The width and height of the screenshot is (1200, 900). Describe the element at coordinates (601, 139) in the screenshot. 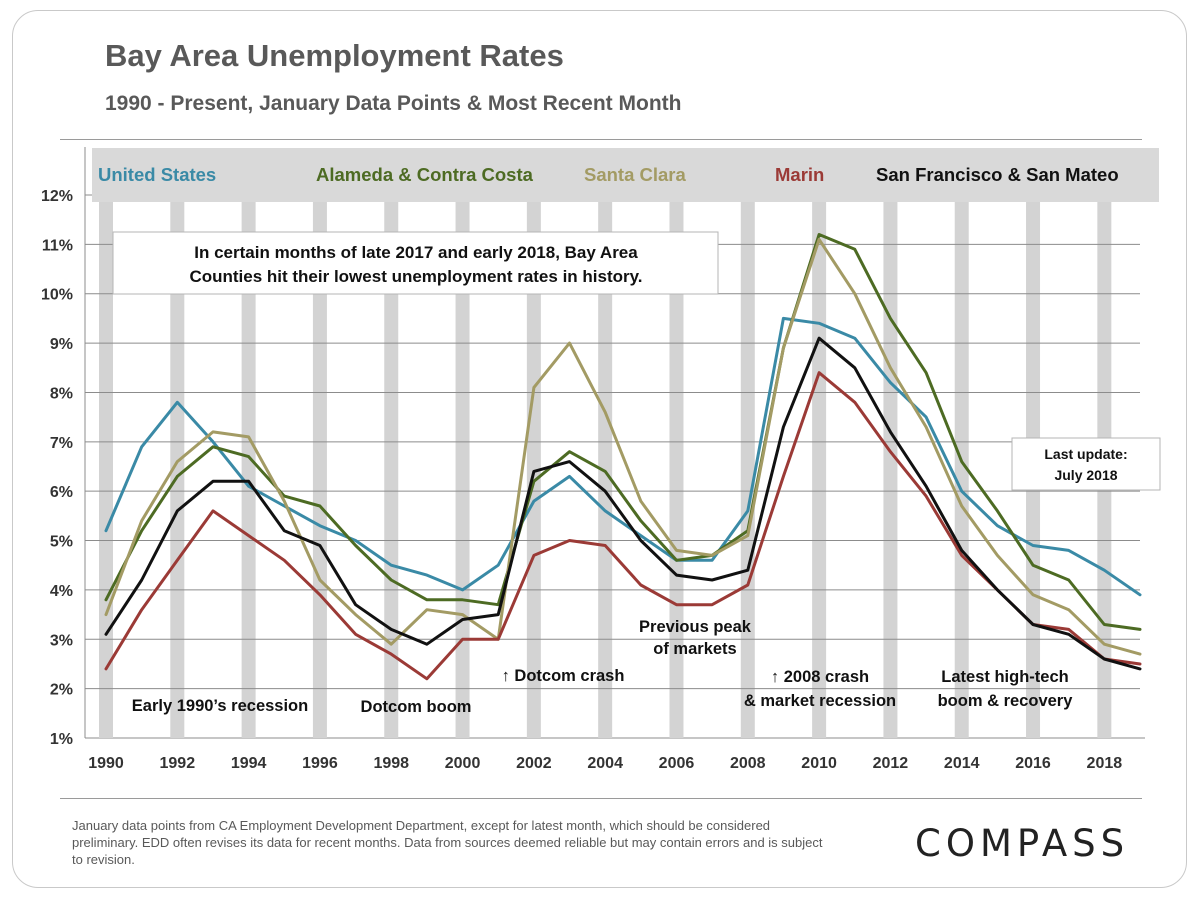

I see `header-divider` at that location.